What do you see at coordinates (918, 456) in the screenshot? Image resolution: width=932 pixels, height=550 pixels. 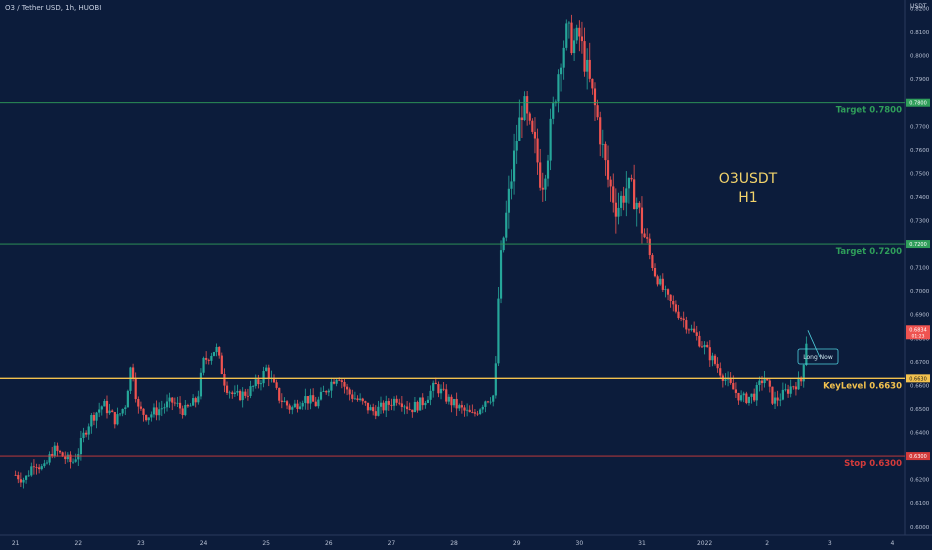 I see `level-price-tag` at bounding box center [918, 456].